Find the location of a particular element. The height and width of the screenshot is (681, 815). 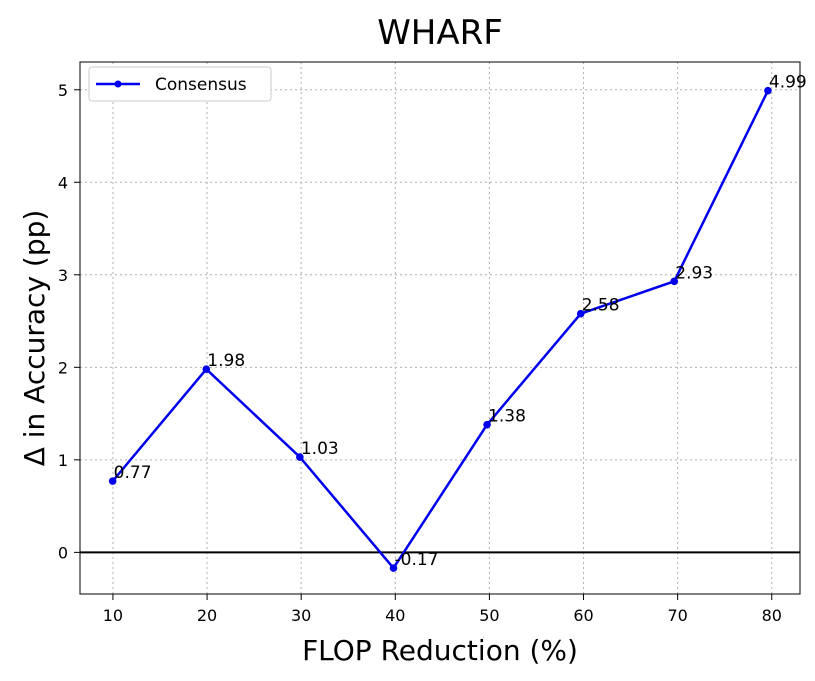

data-label: 4.99 is located at coordinates (788, 83).